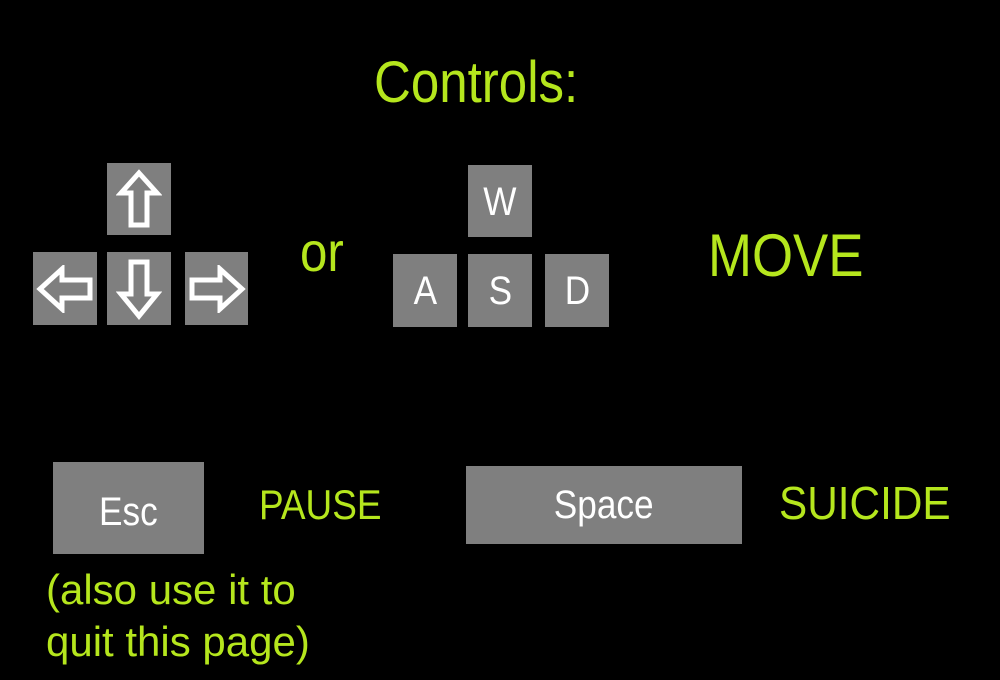 The image size is (1000, 680). I want to click on s-key-label: S, so click(500, 291).